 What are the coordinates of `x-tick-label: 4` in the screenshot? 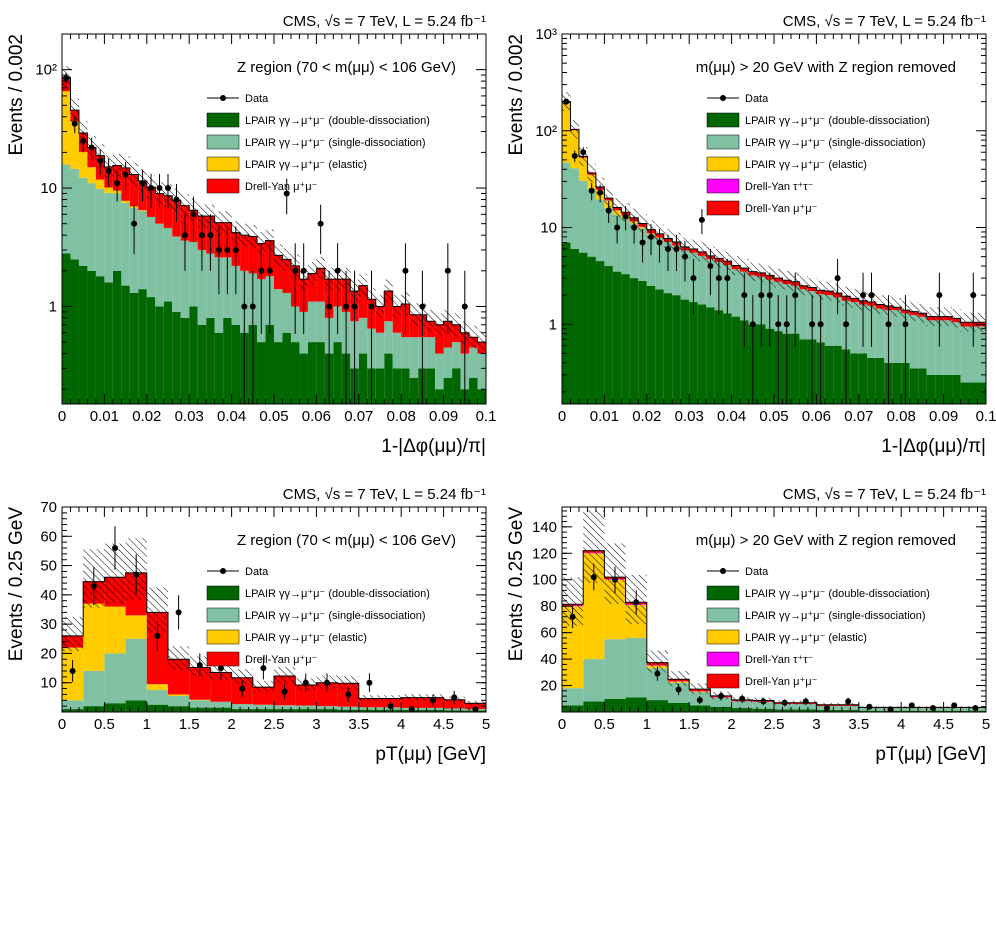 It's located at (901, 724).